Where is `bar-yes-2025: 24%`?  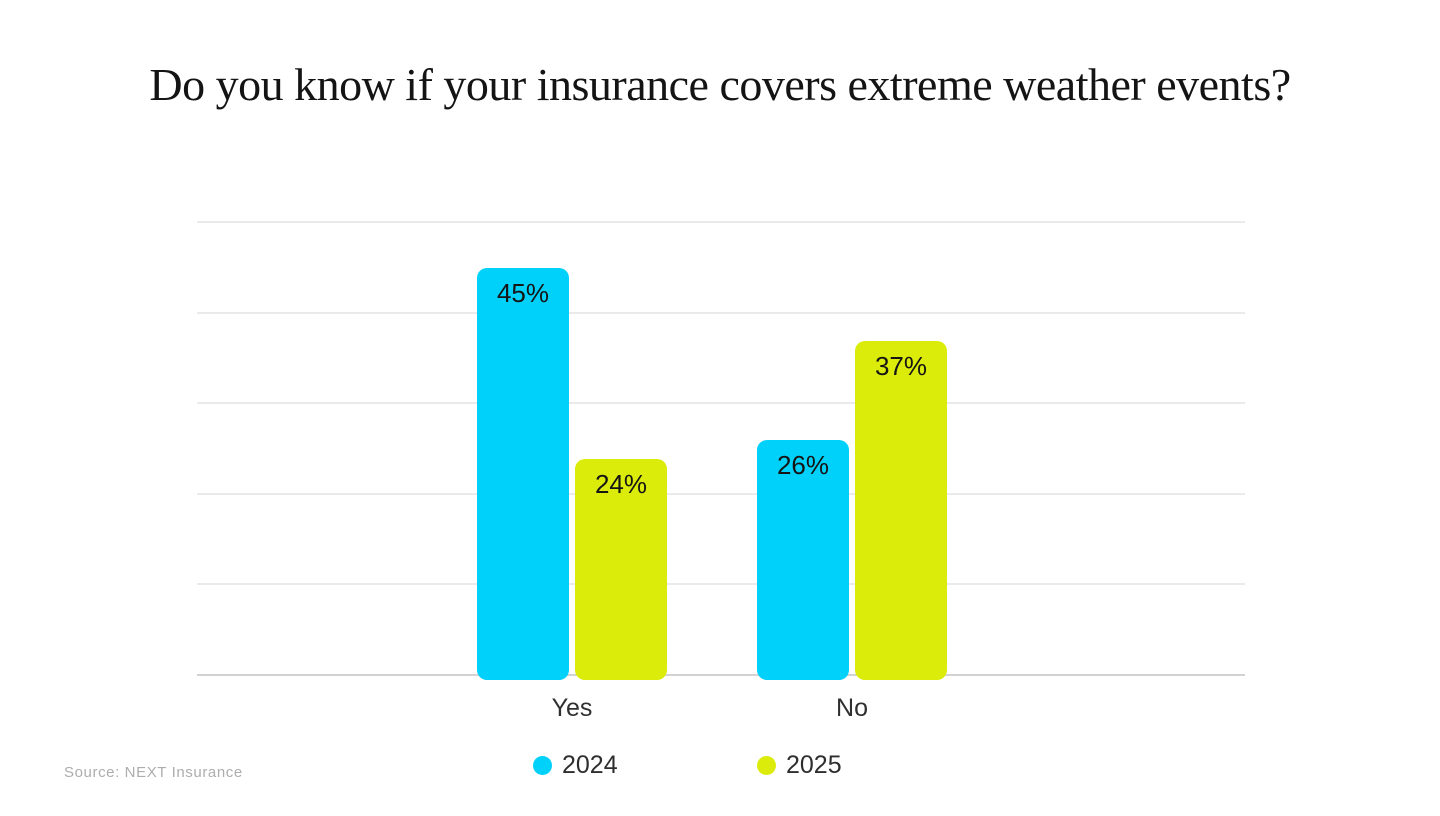 bar-yes-2025: 24% is located at coordinates (621, 569).